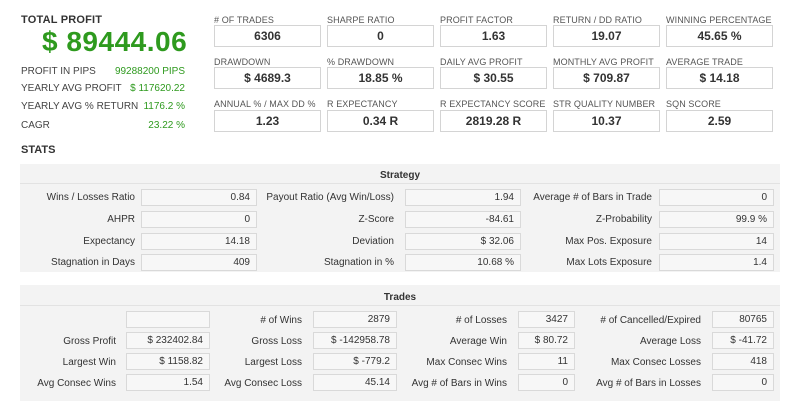 The height and width of the screenshot is (410, 800). What do you see at coordinates (716, 262) in the screenshot?
I see `stat-value: 1.4` at bounding box center [716, 262].